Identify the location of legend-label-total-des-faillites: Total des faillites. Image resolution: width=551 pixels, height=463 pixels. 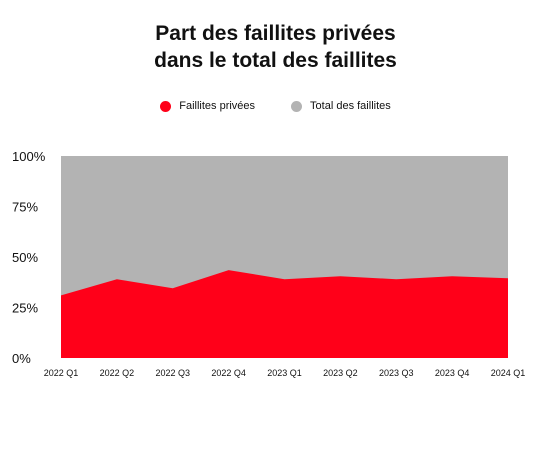
(350, 106).